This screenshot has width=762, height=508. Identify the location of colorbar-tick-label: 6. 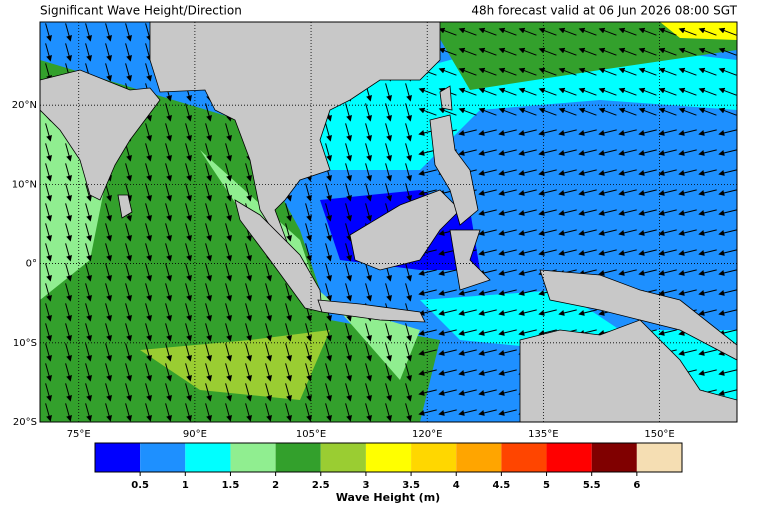
(636, 485).